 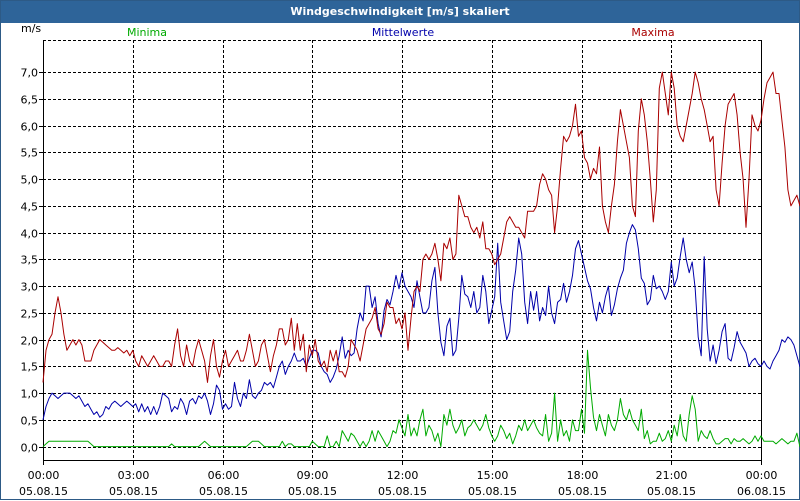 What do you see at coordinates (761, 491) in the screenshot?
I see `x-tick-date: 06.08.15` at bounding box center [761, 491].